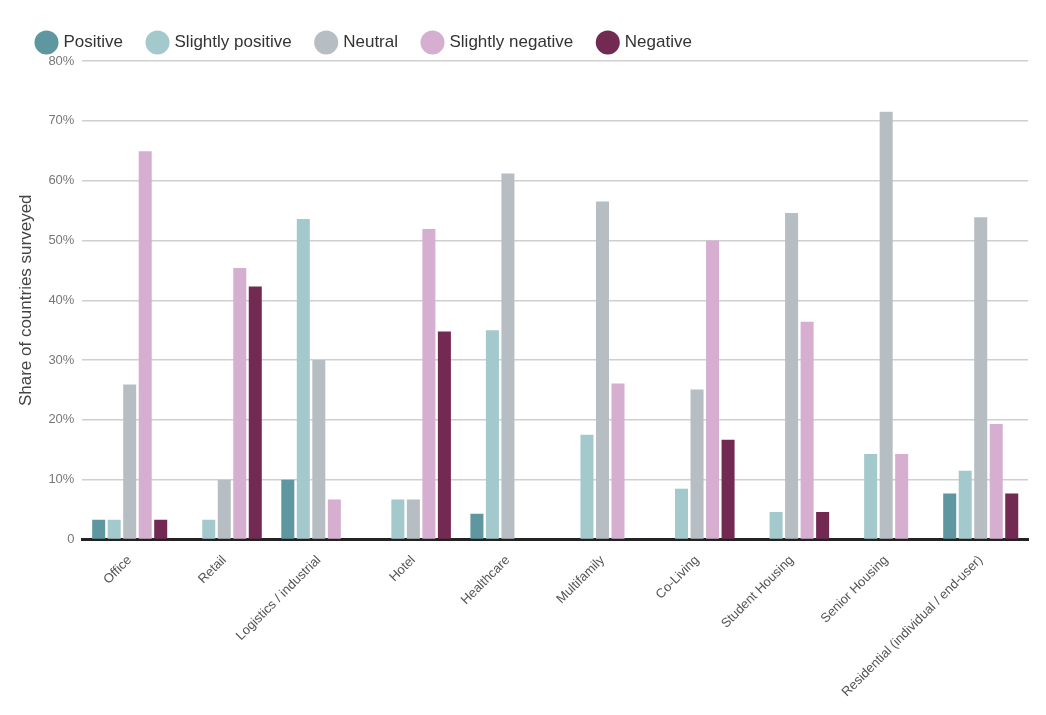 This screenshot has height=715, width=1046. Describe the element at coordinates (61, 240) in the screenshot. I see `y-tick-label: 50%` at that location.